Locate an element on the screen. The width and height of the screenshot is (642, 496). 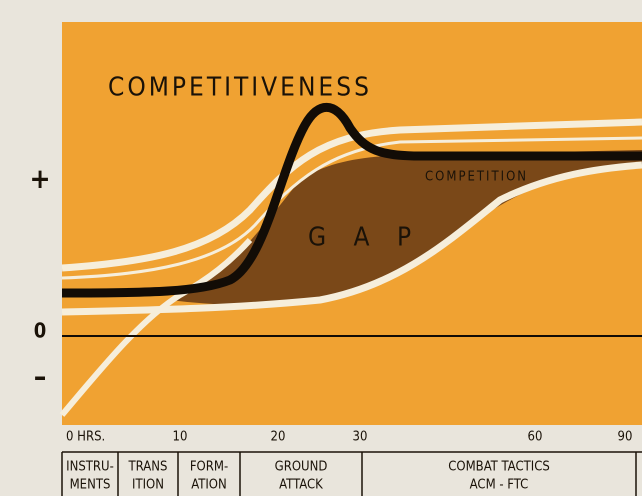
x-label: 20 is located at coordinates (278, 437).